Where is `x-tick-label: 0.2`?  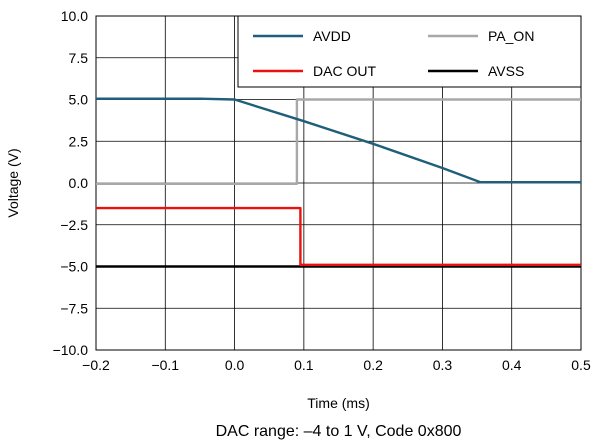 x-tick-label: 0.2 is located at coordinates (373, 365).